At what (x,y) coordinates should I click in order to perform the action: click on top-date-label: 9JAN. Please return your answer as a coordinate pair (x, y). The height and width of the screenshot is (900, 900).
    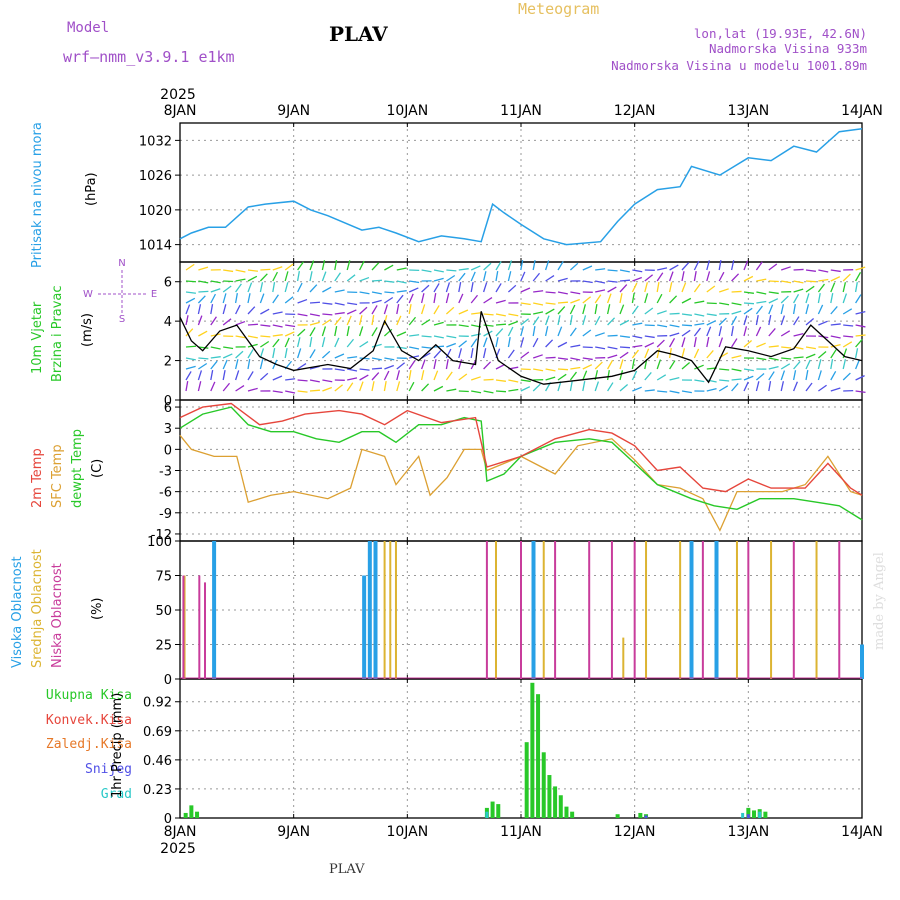
    Looking at the image, I should click on (293, 111).